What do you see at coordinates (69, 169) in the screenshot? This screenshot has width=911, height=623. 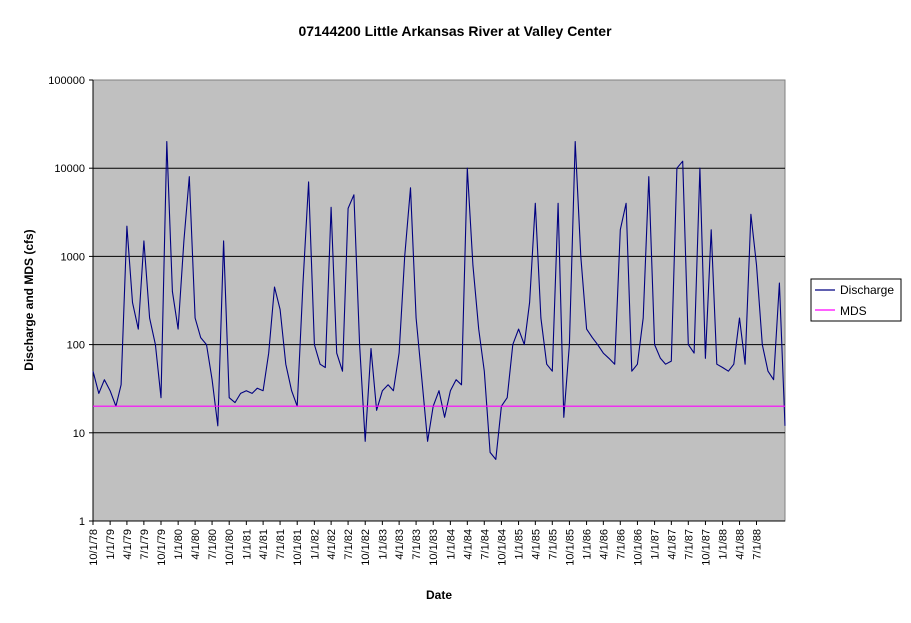 I see `y-tick-label: 10000` at bounding box center [69, 169].